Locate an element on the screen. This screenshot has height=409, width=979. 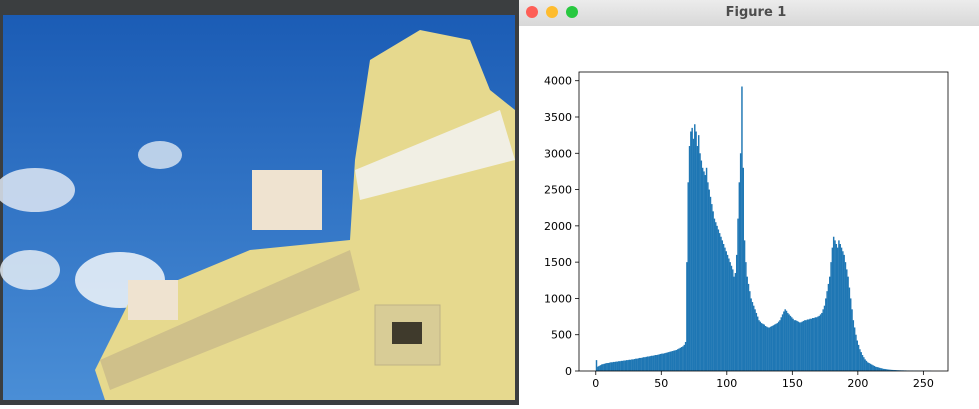
y-tick-label: 3500 is located at coordinates (558, 117).